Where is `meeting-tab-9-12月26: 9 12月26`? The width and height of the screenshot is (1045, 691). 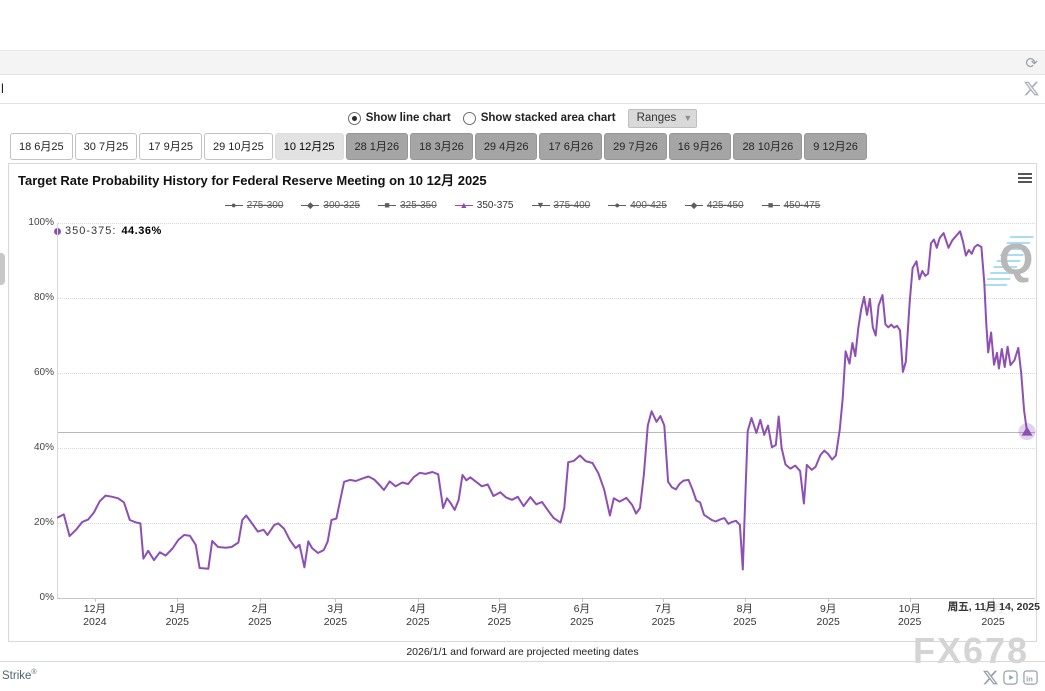
meeting-tab-9-12月26: 9 12月26 is located at coordinates (835, 146).